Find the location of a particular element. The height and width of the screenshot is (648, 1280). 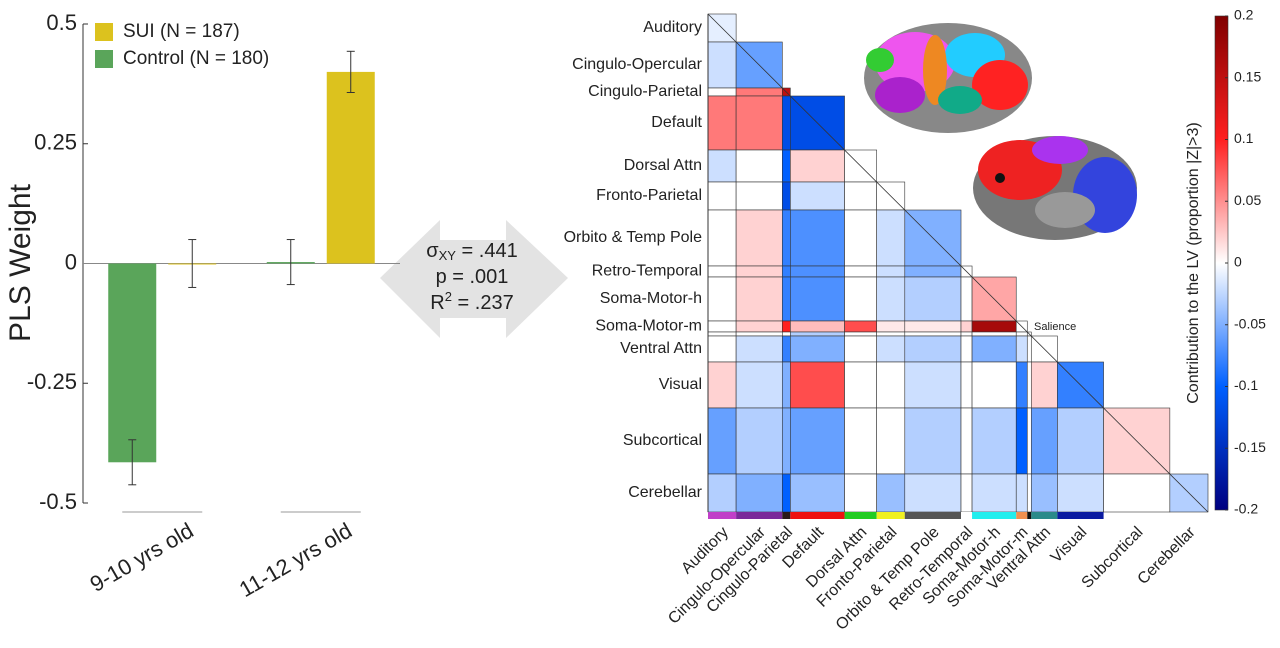

y-tick-label: Cerebellar is located at coordinates (665, 492).